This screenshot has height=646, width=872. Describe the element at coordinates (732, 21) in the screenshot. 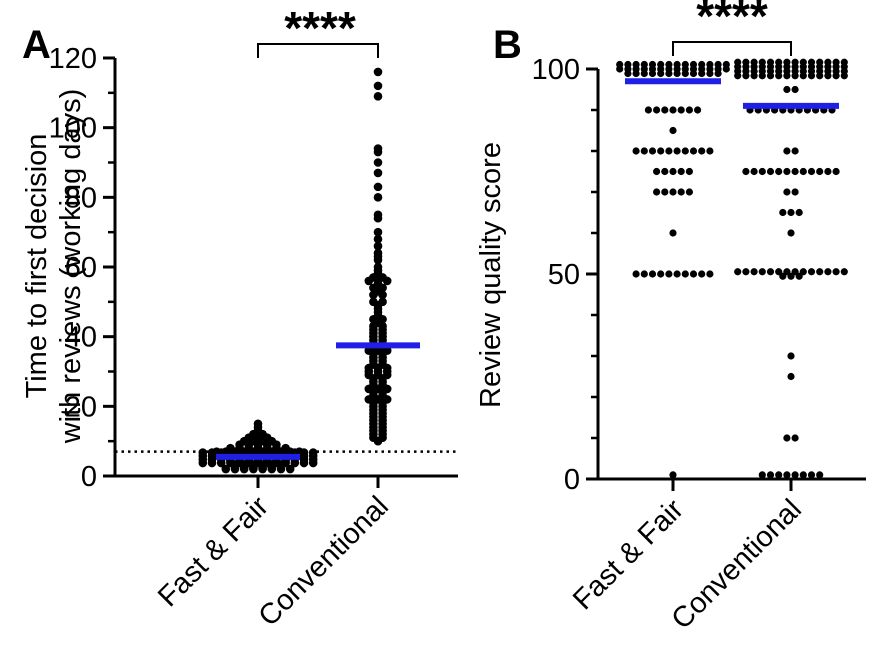

I see `panel-b-significance-label: ****` at that location.